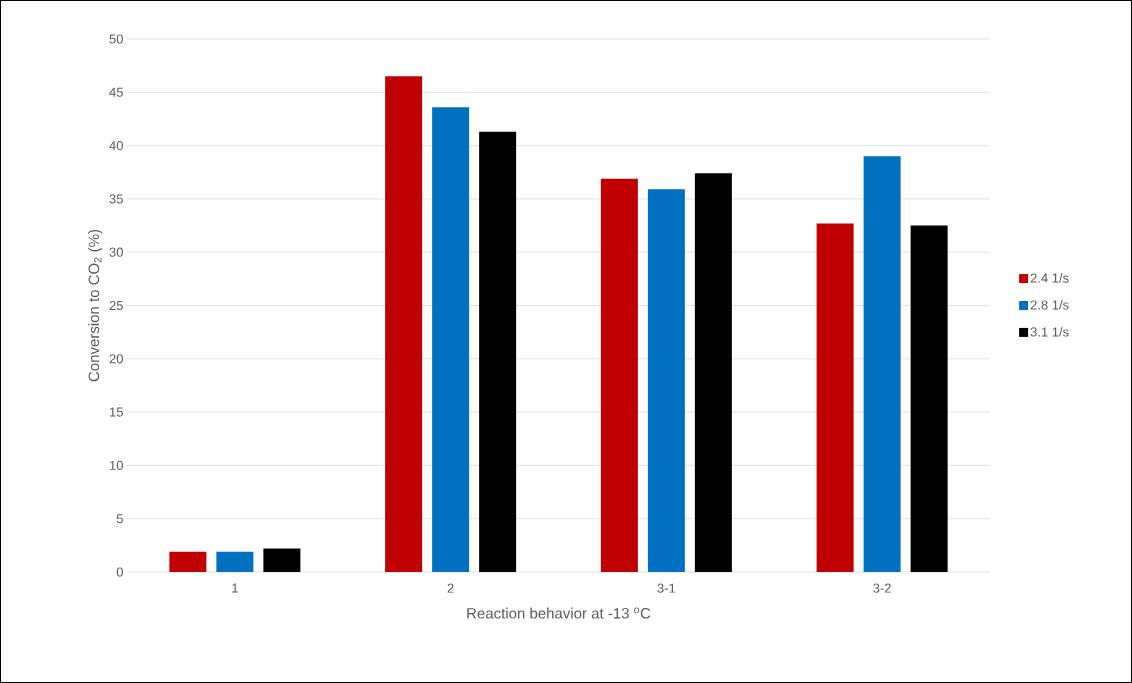  Describe the element at coordinates (116, 305) in the screenshot. I see `y-tick-label: 25` at that location.